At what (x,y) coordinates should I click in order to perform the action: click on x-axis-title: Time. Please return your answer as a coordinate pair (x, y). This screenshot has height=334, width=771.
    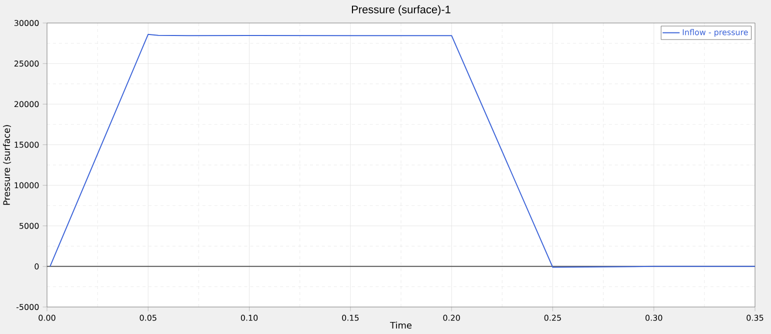
    Looking at the image, I should click on (401, 325).